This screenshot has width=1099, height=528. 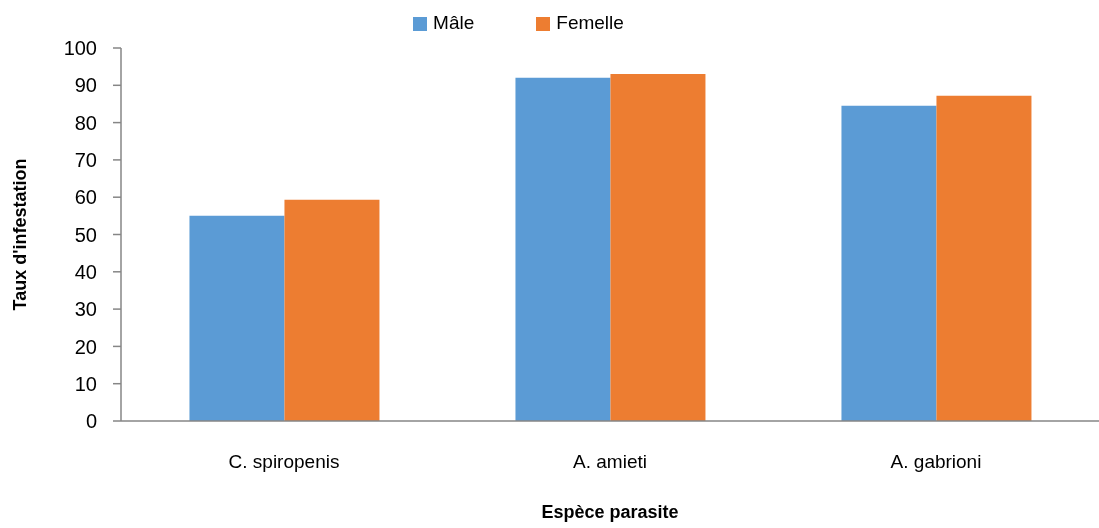 What do you see at coordinates (85, 197) in the screenshot?
I see `y-tick-label: 60` at bounding box center [85, 197].